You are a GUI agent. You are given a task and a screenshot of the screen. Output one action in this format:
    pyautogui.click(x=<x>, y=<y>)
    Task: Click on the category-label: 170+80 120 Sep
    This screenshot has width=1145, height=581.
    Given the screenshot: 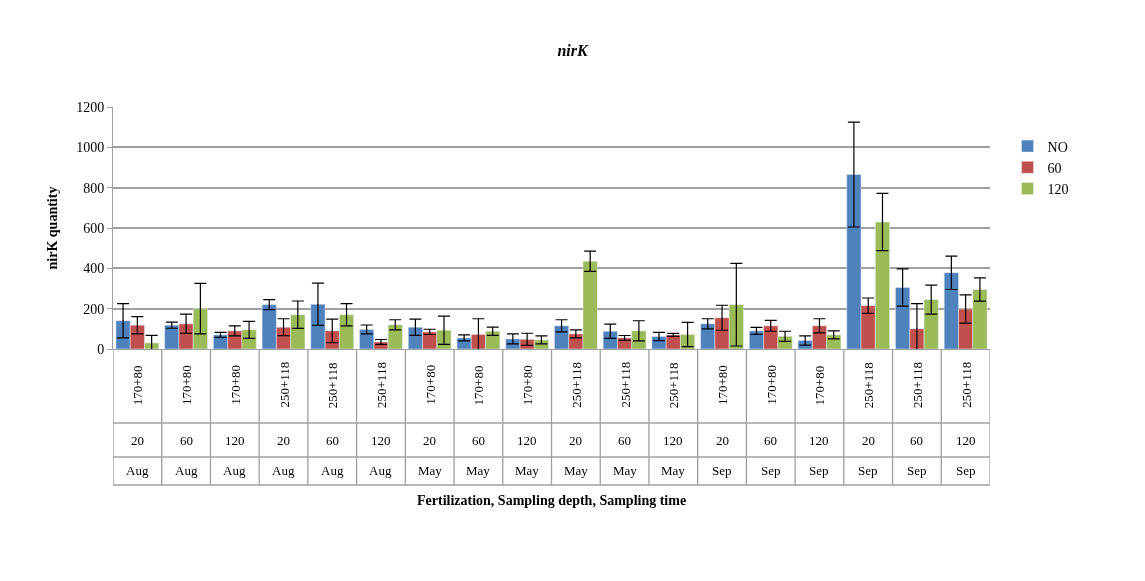 What is the action you would take?
    pyautogui.click(x=819, y=421)
    